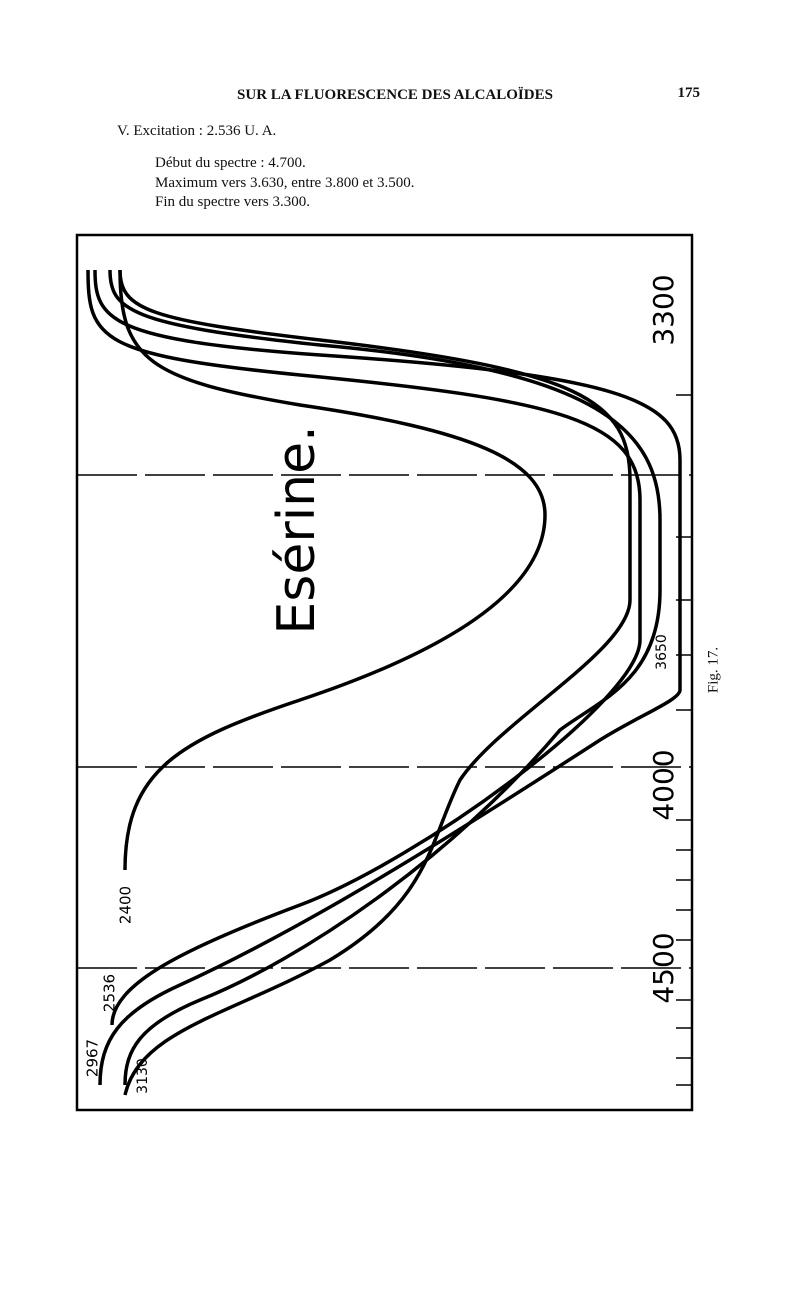  What do you see at coordinates (713, 670) in the screenshot?
I see `figure-caption: Fig. 17.` at bounding box center [713, 670].